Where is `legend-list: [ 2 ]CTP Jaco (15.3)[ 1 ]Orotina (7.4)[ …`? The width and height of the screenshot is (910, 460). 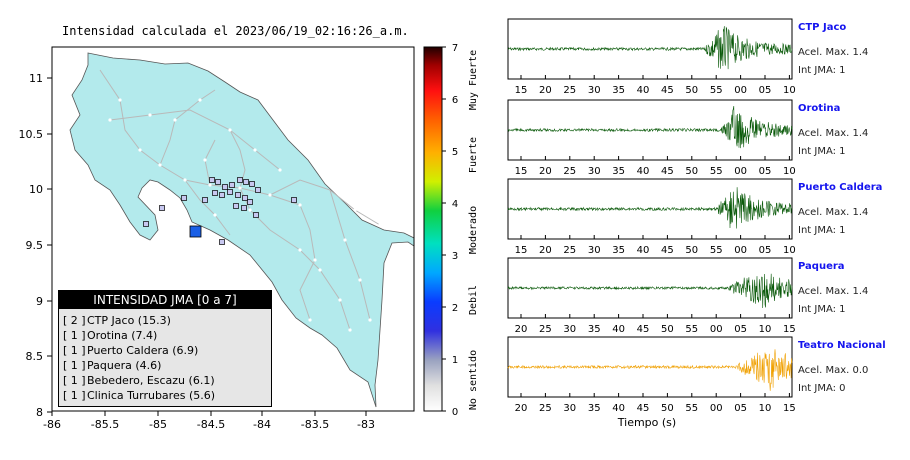 legend-list: [ 2 ]CTP Jaco (15.3)[ 1 ]Orotina (7.4)[ … is located at coordinates (165, 358).